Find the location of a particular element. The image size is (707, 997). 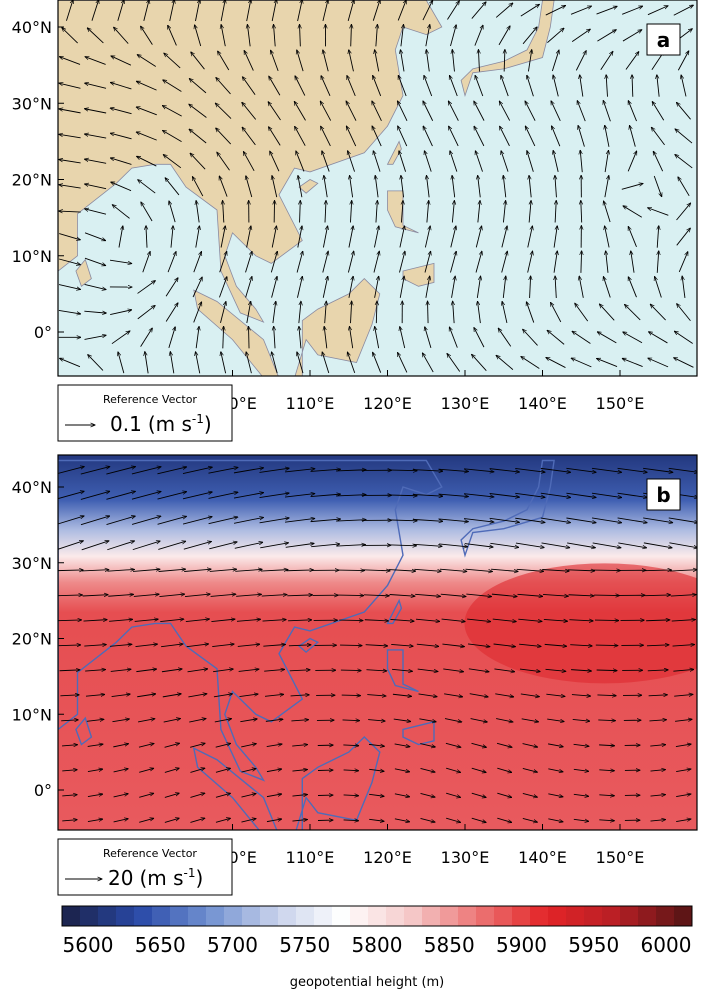

colorbar-tick-label: 5950 is located at coordinates (593, 945).